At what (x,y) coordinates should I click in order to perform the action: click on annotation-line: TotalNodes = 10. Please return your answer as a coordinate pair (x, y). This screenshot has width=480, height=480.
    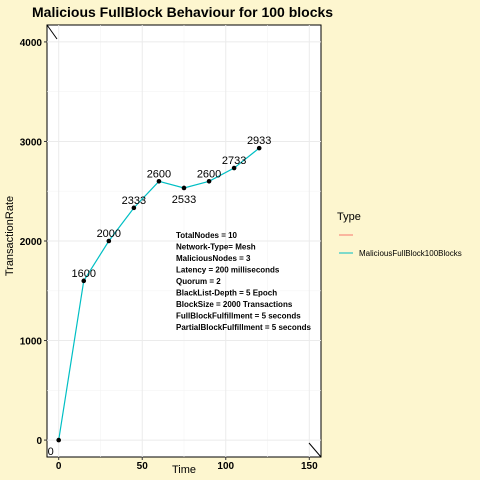
    Looking at the image, I should click on (207, 235).